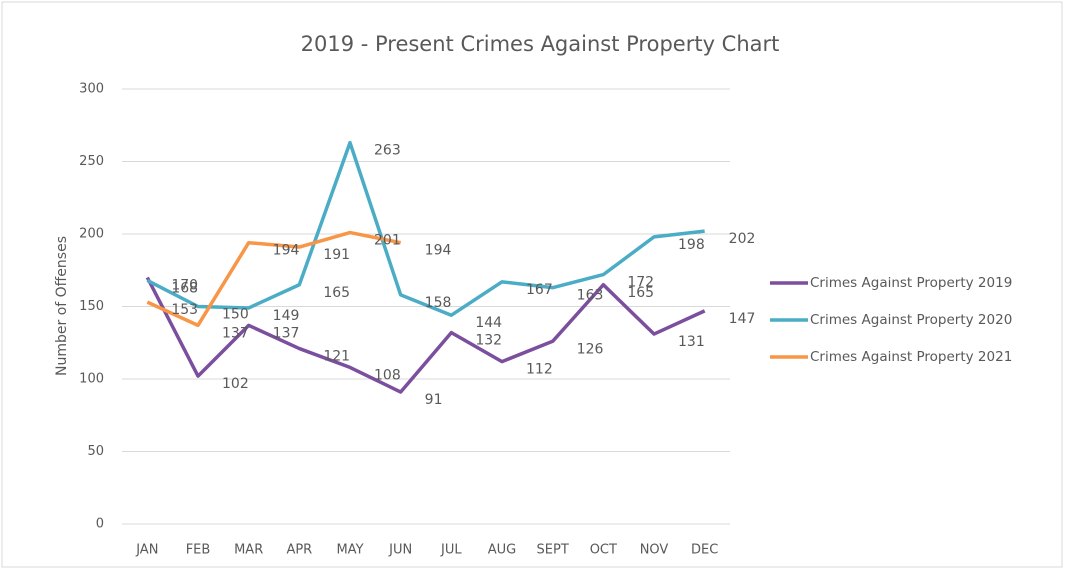 Image resolution: width=1065 pixels, height=572 pixels. What do you see at coordinates (539, 370) in the screenshot?
I see `data-label: 112` at bounding box center [539, 370].